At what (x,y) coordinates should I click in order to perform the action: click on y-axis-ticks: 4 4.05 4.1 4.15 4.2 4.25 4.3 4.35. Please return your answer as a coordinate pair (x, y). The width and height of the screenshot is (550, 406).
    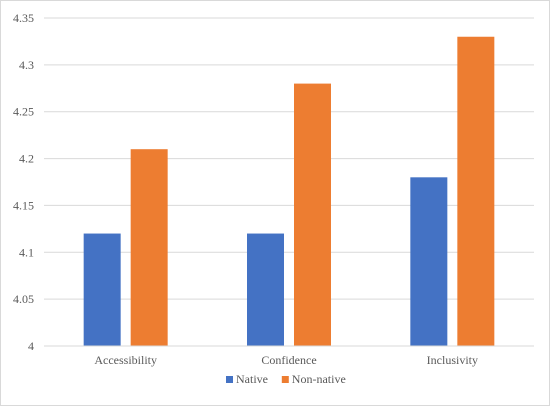
    Looking at the image, I should click on (23, 182).